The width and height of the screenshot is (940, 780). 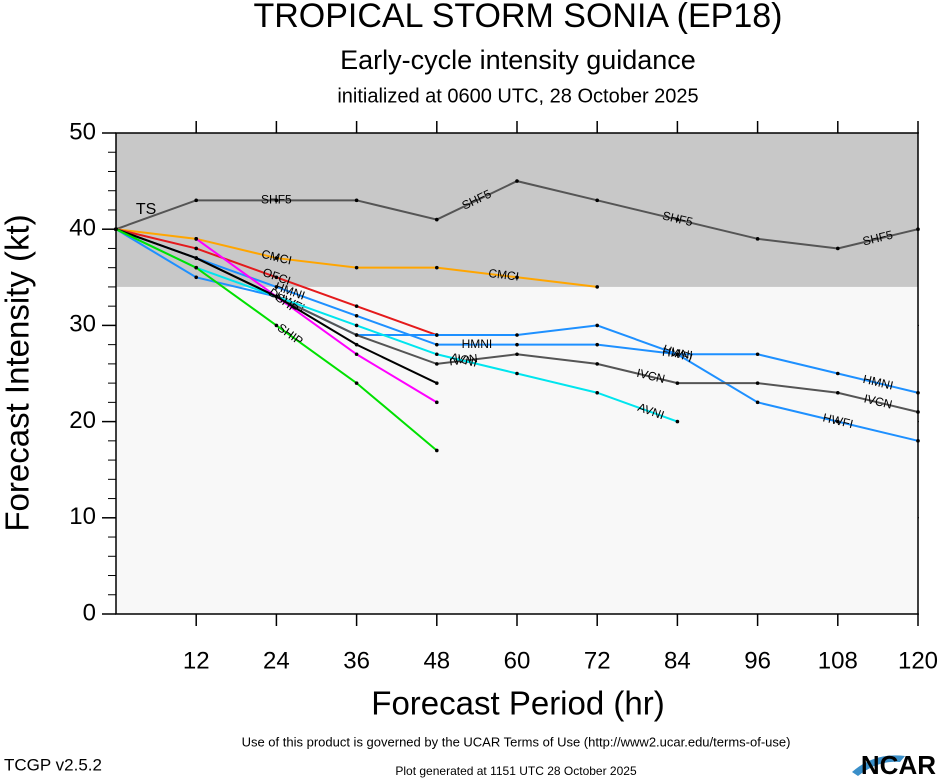 I want to click on chart-title: TROPICAL STORM SONIA (EP18), so click(x=517, y=17).